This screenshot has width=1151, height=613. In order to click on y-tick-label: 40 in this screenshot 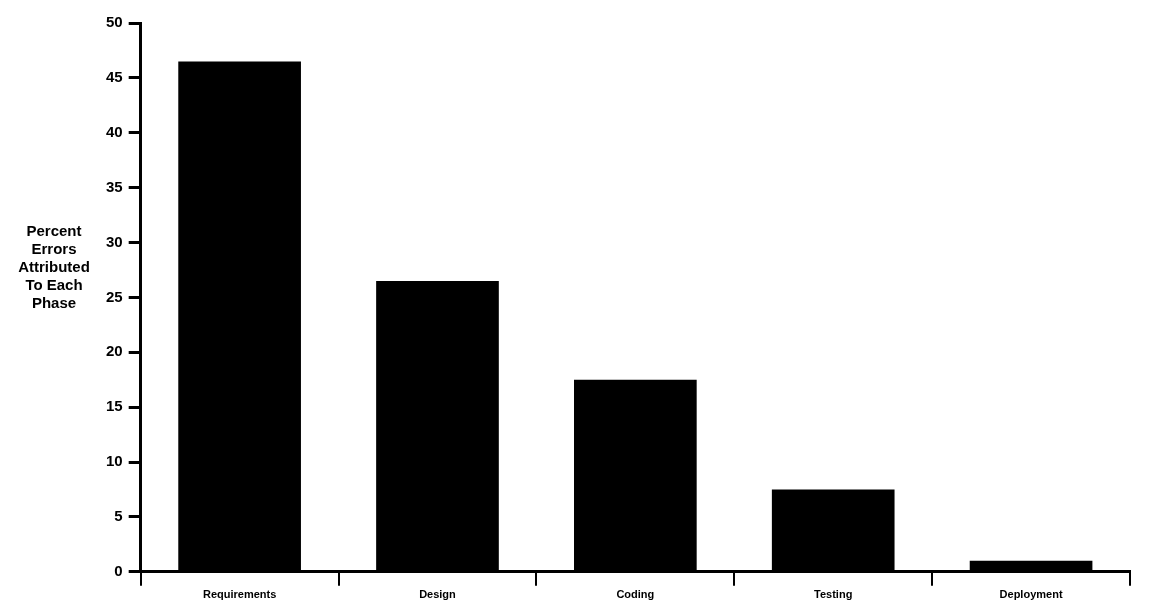, I will do `click(114, 131)`.